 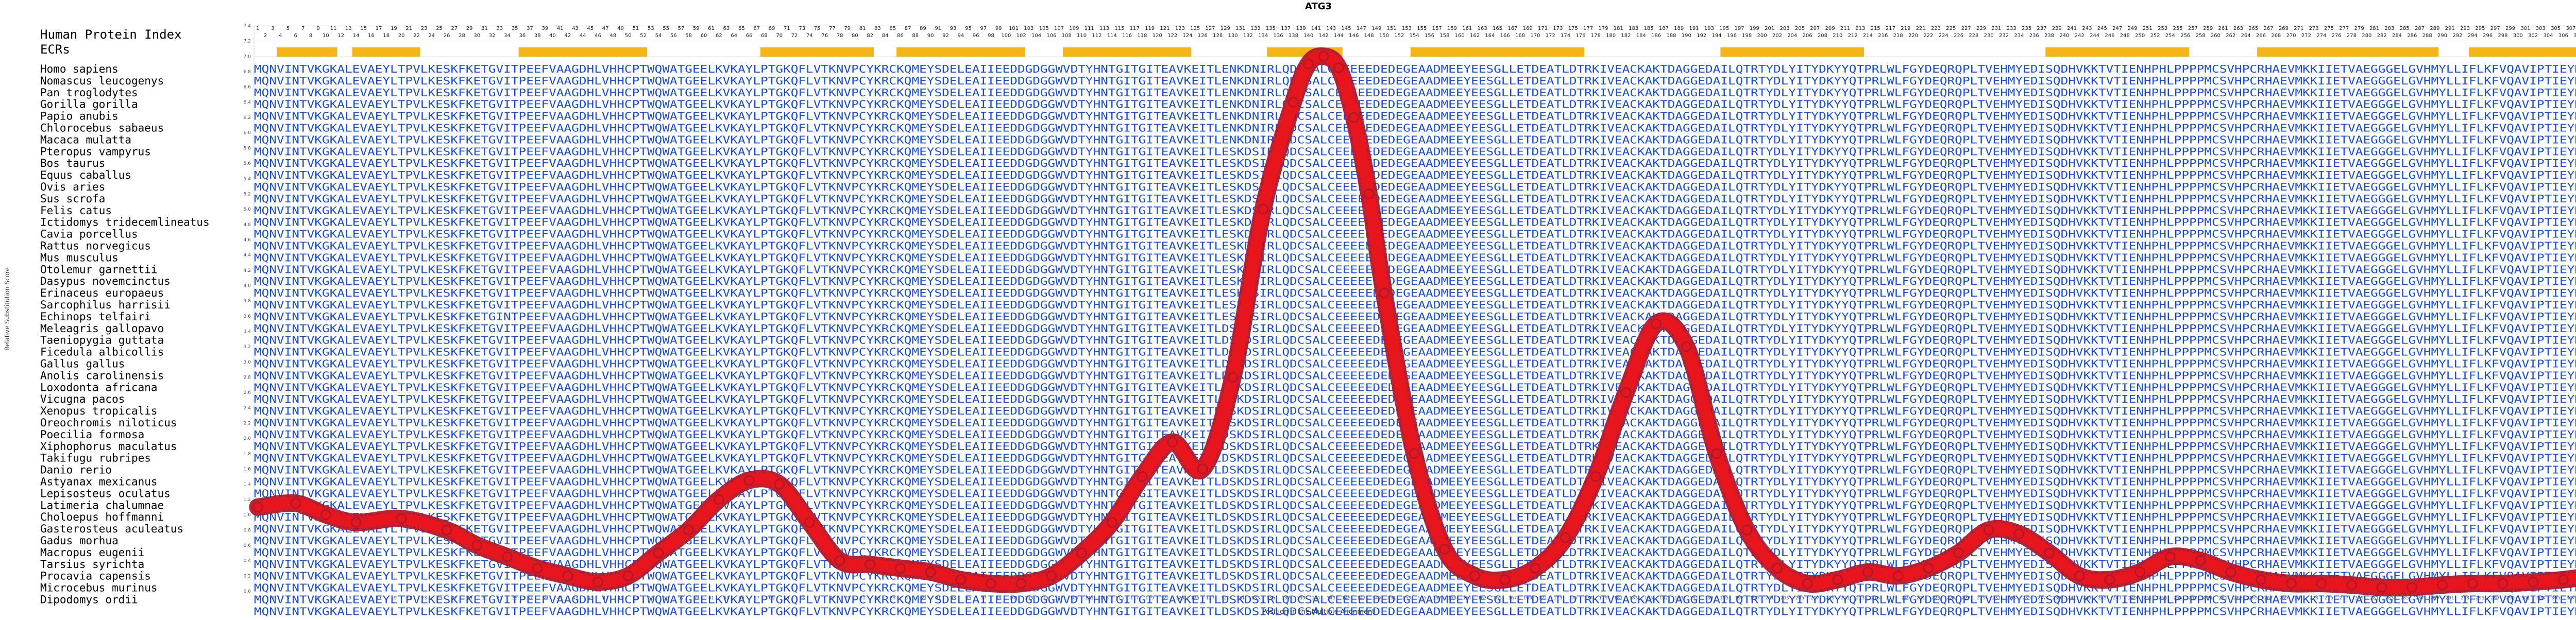 What do you see at coordinates (1482, 598) in the screenshot?
I see `x-tick-label: 163` at bounding box center [1482, 598].